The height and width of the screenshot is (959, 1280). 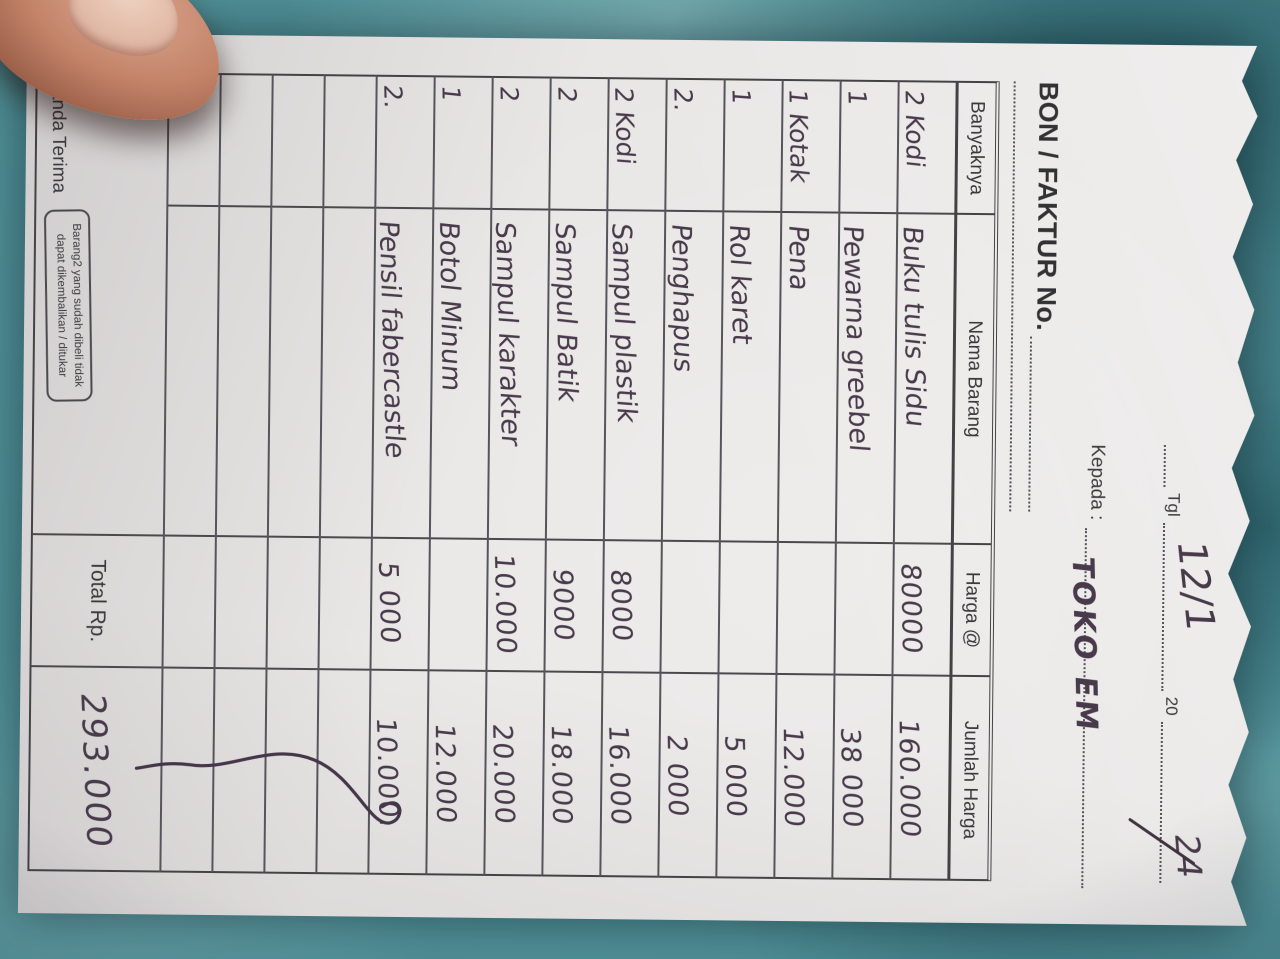 I want to click on unit-price-cell: 5 000, so click(x=399, y=605).